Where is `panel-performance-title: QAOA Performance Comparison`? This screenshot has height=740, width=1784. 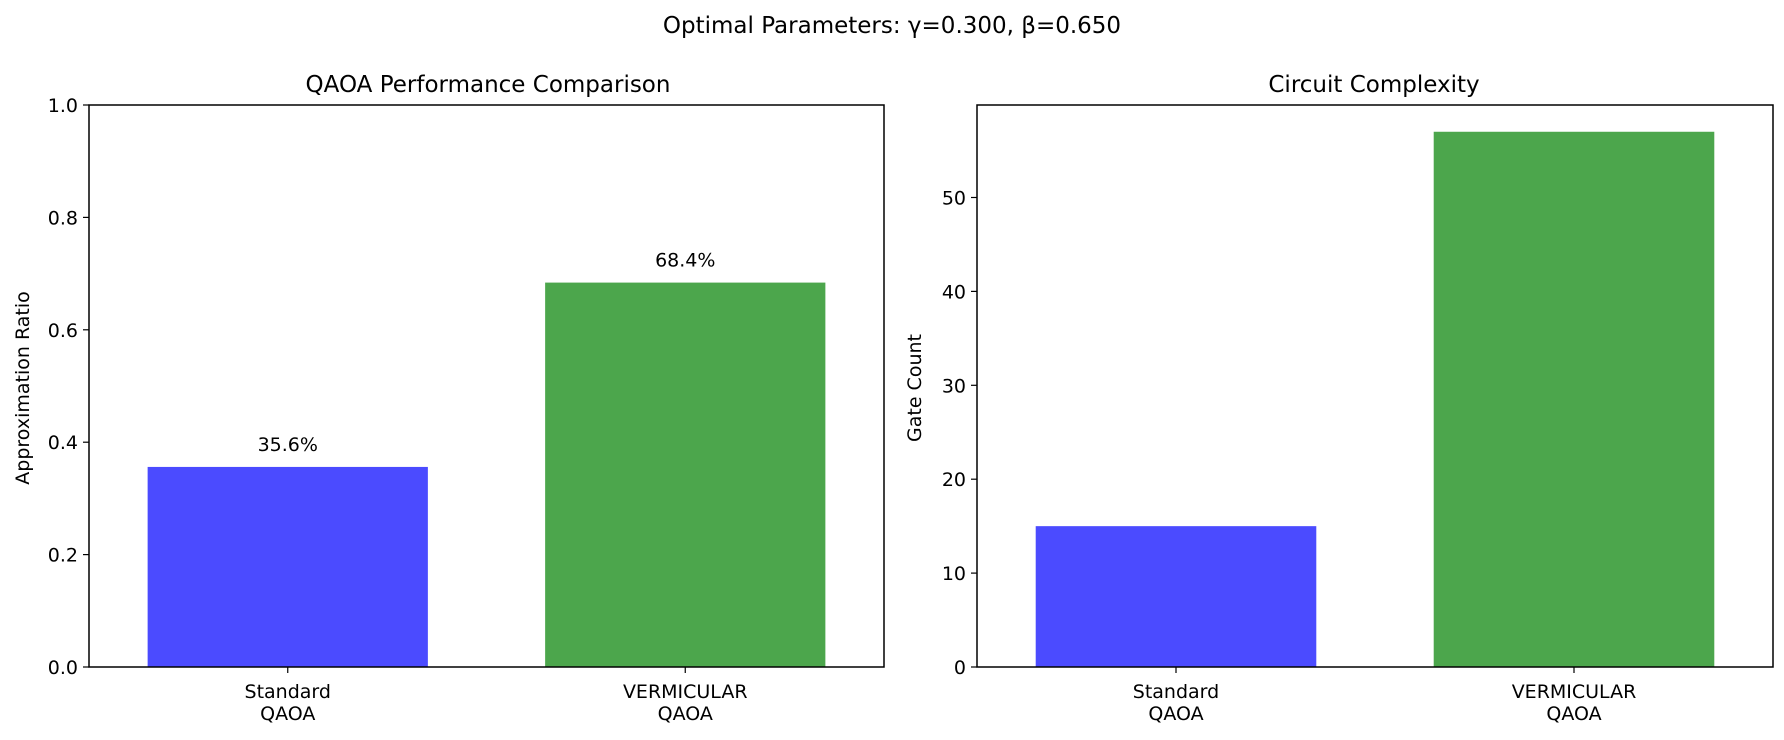
panel-performance-title: QAOA Performance Comparison is located at coordinates (488, 85).